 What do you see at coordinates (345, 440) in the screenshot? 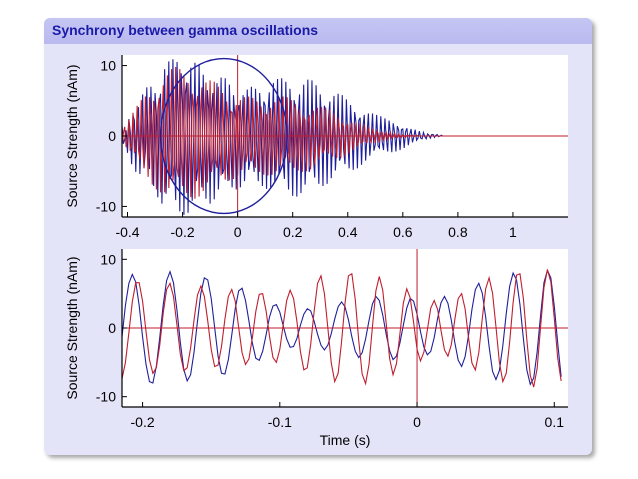
I see `x-axis-label: Time (s)` at bounding box center [345, 440].